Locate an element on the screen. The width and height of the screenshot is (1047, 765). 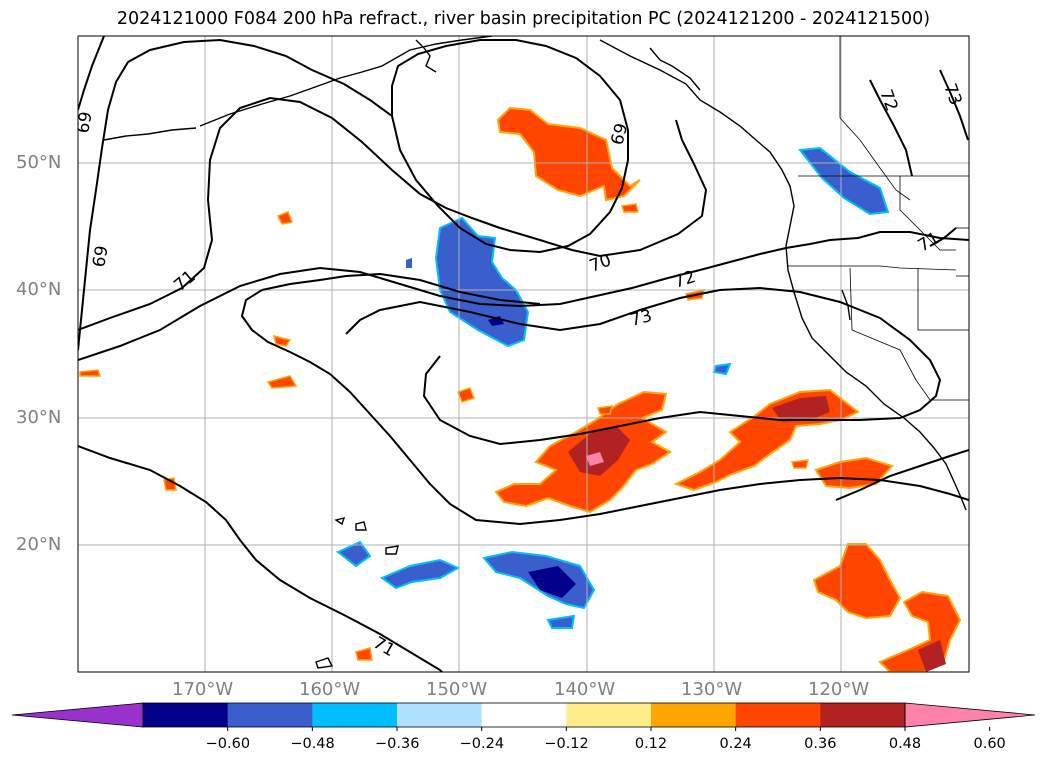
colorbar-tick-label: −0.48 is located at coordinates (312, 744).